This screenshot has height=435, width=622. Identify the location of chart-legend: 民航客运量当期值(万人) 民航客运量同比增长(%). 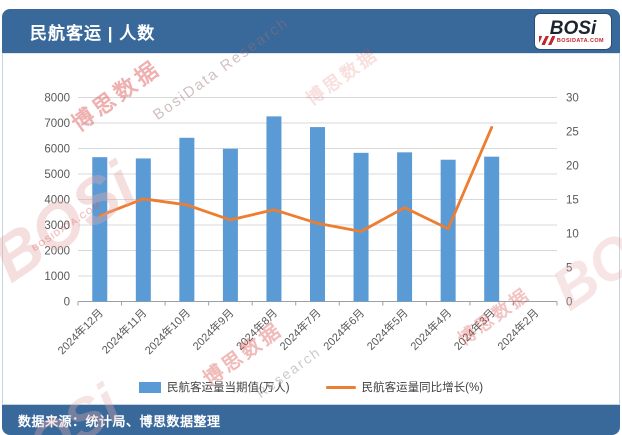
(311, 387).